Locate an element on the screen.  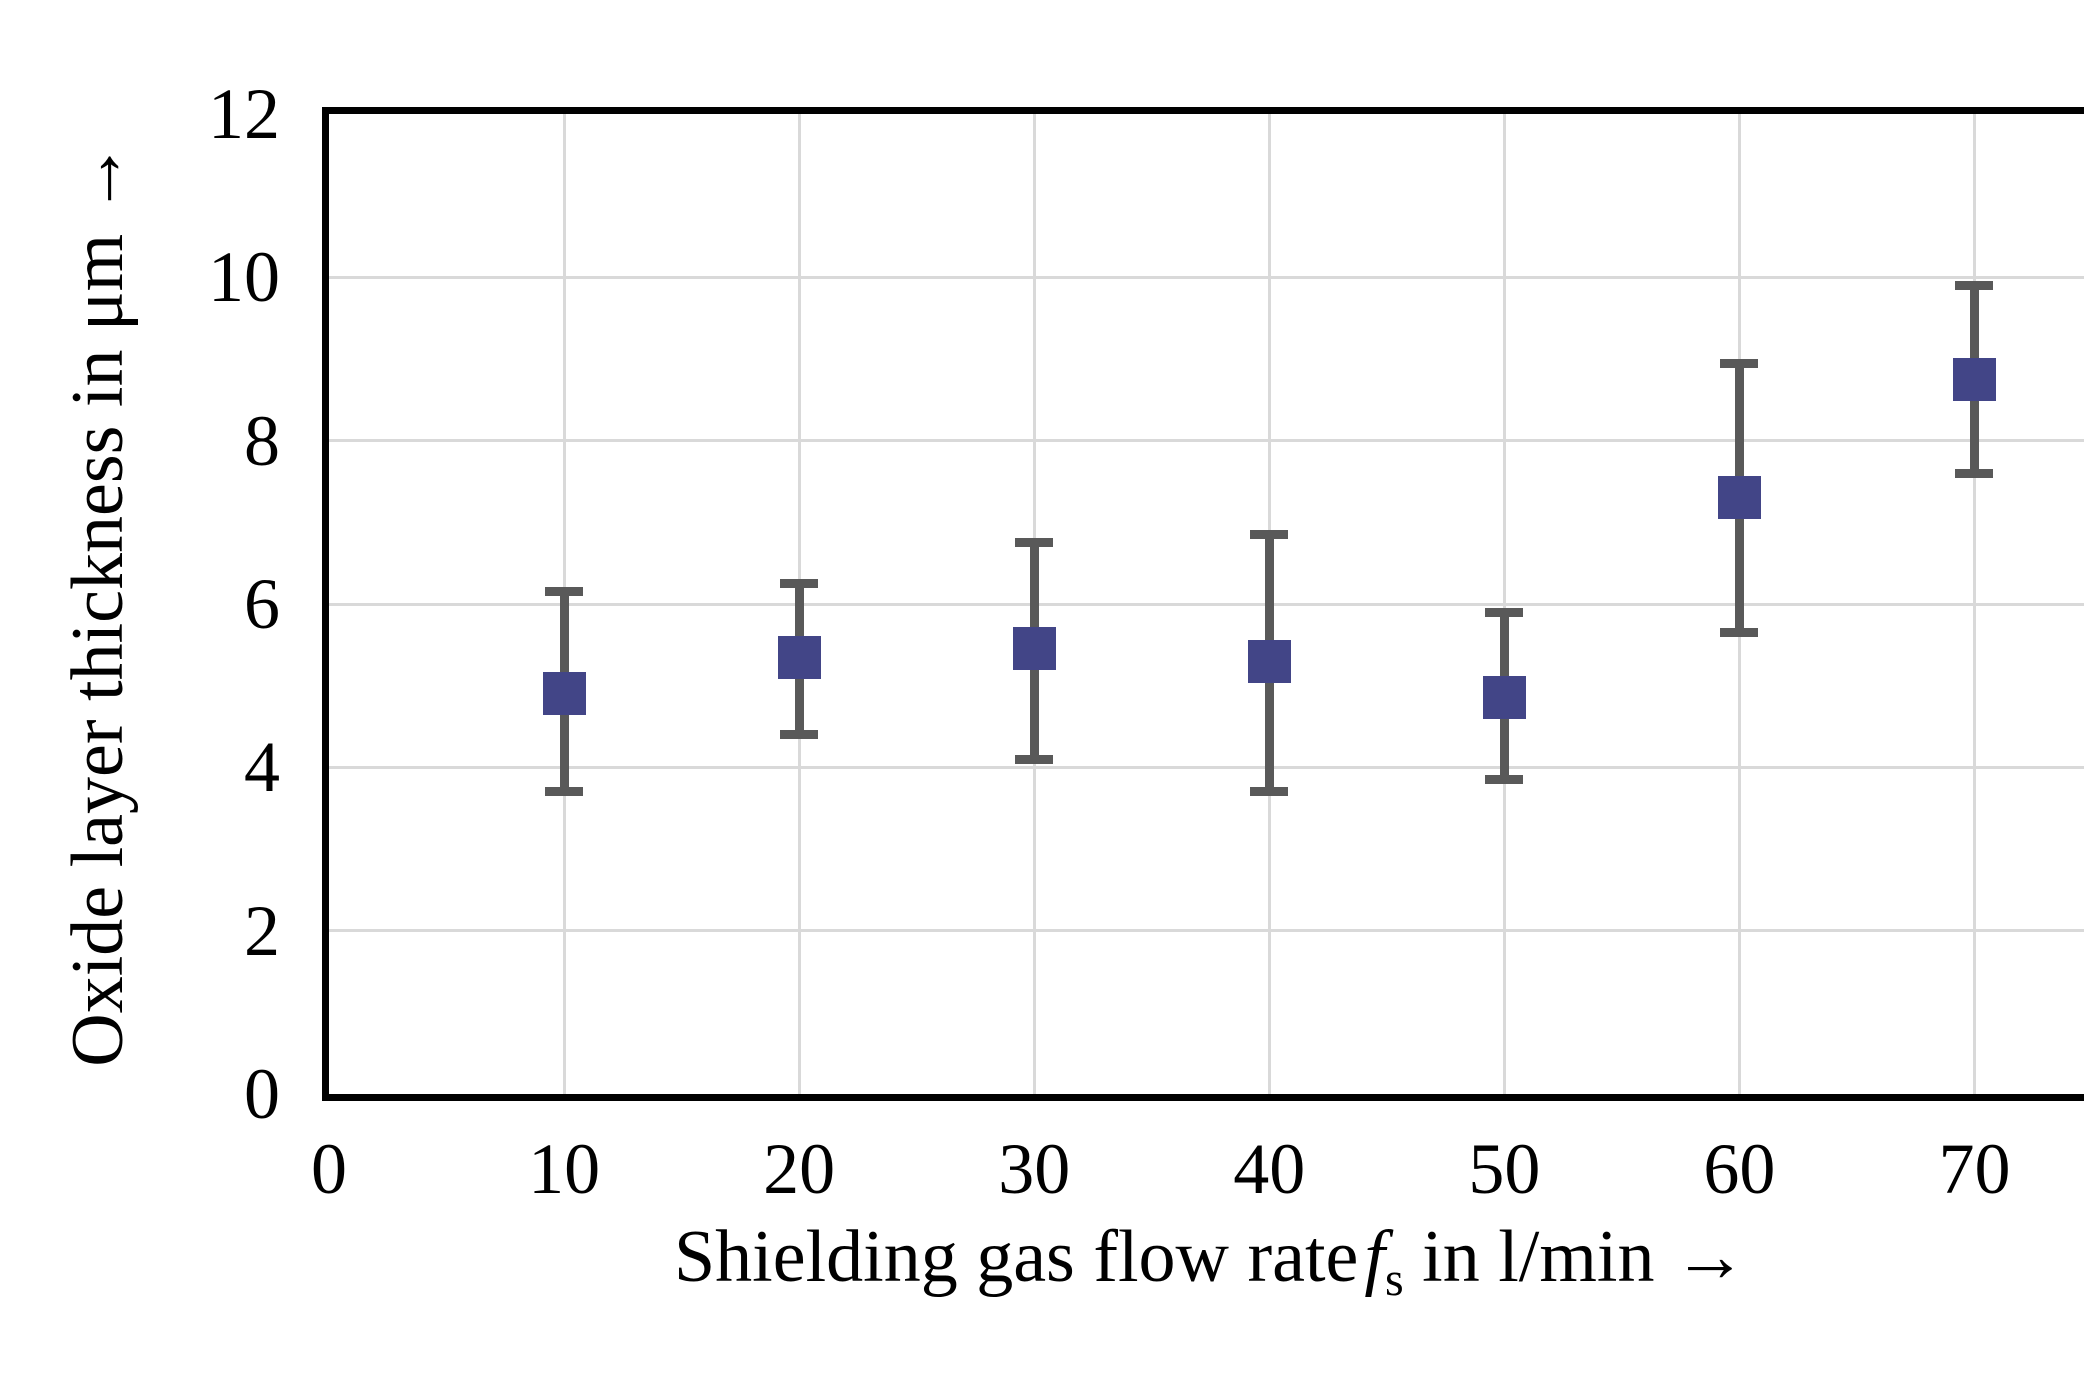
x-axis-title-subscript: s is located at coordinates (1394, 1279).